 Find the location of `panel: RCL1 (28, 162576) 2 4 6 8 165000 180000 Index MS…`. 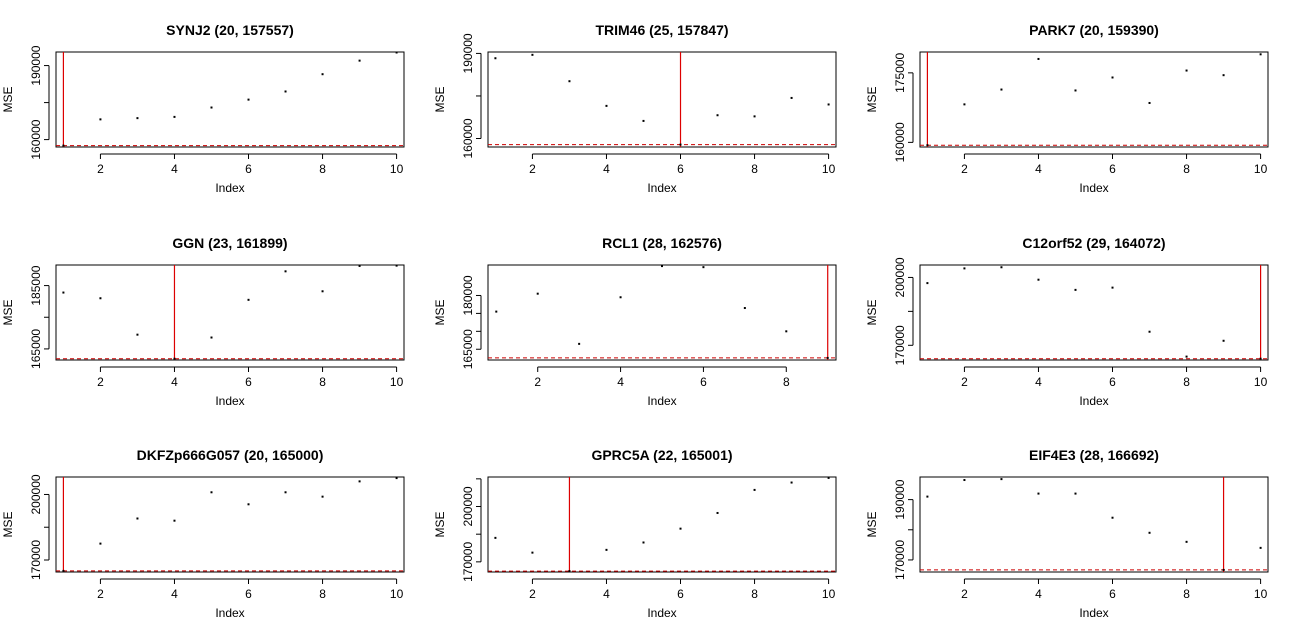

panel: RCL1 (28, 162576) 2 4 6 8 165000 180000 Index MS… is located at coordinates (635, 321).